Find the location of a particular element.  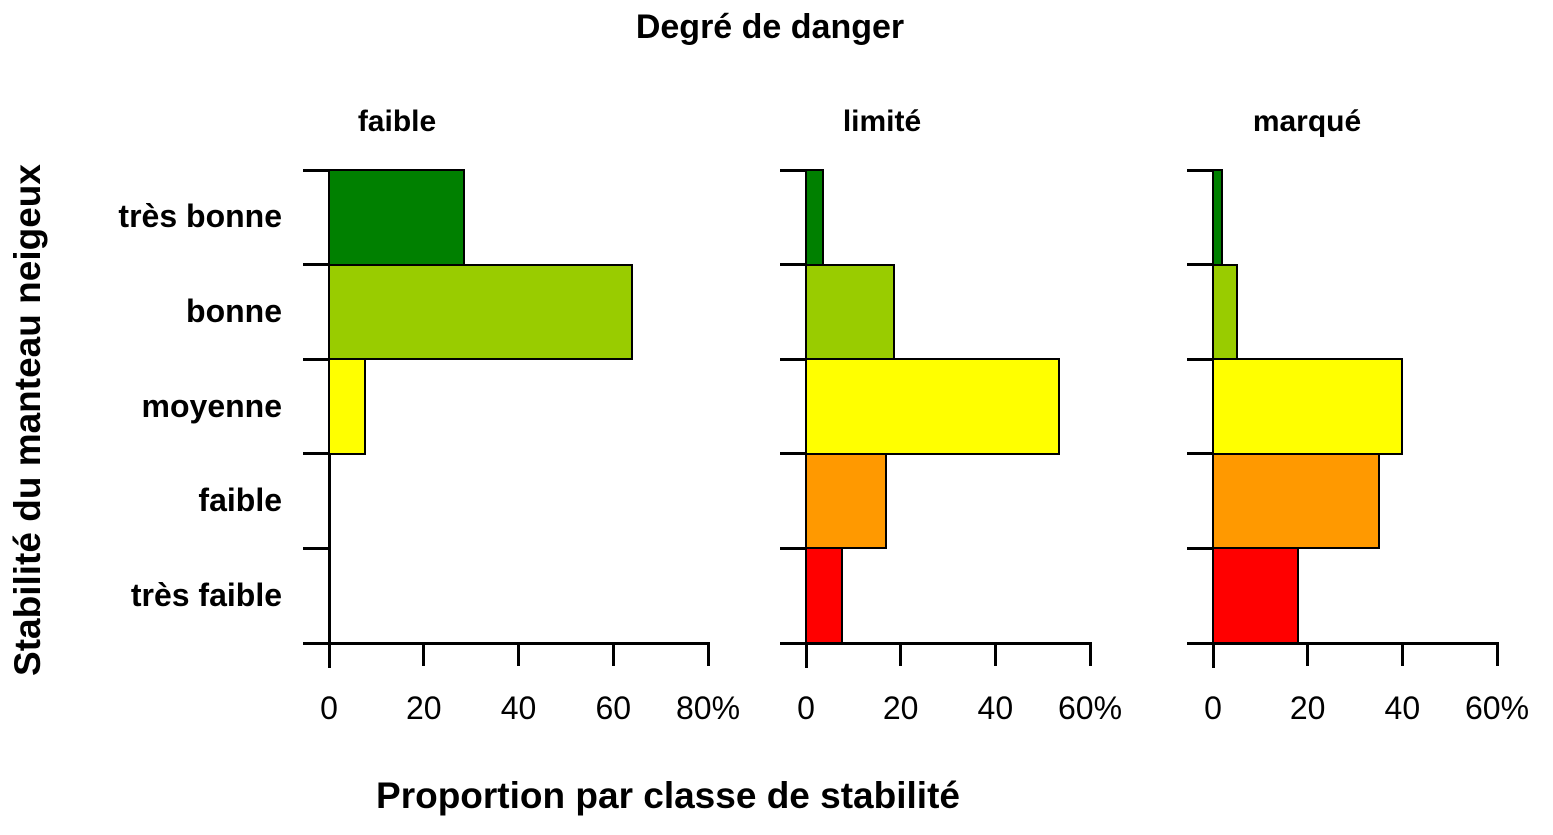

y-category-label: moyenne is located at coordinates (211, 405).